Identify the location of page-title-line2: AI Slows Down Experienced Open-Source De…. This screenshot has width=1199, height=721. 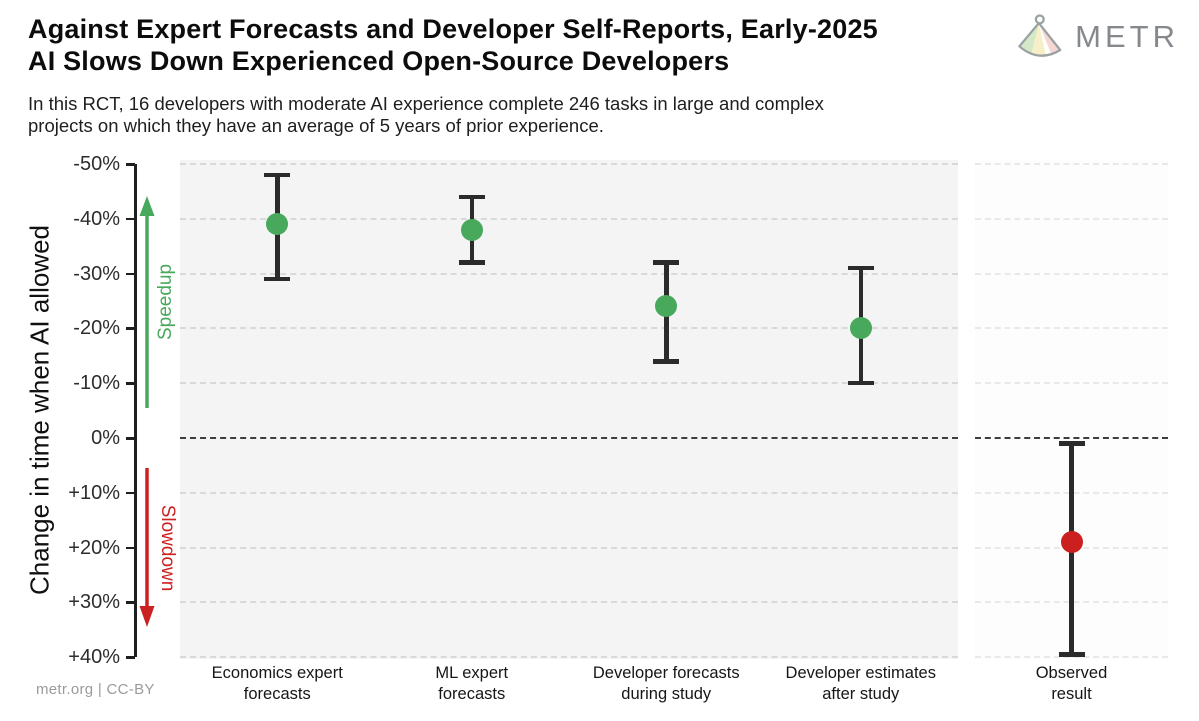
(379, 61).